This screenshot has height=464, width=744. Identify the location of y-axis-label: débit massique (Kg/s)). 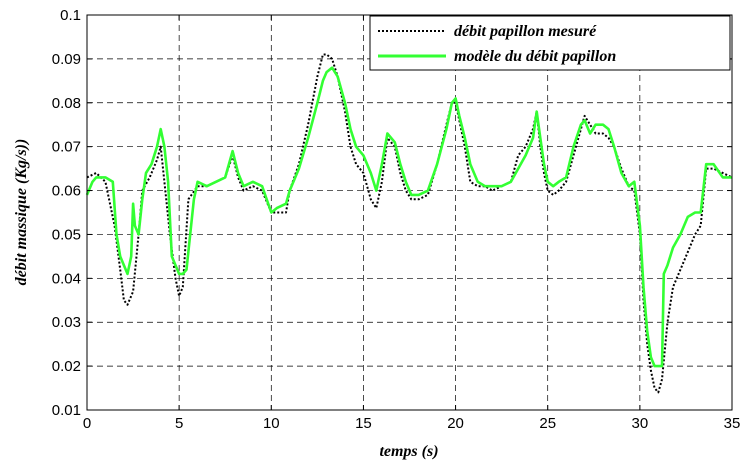
(21, 212).